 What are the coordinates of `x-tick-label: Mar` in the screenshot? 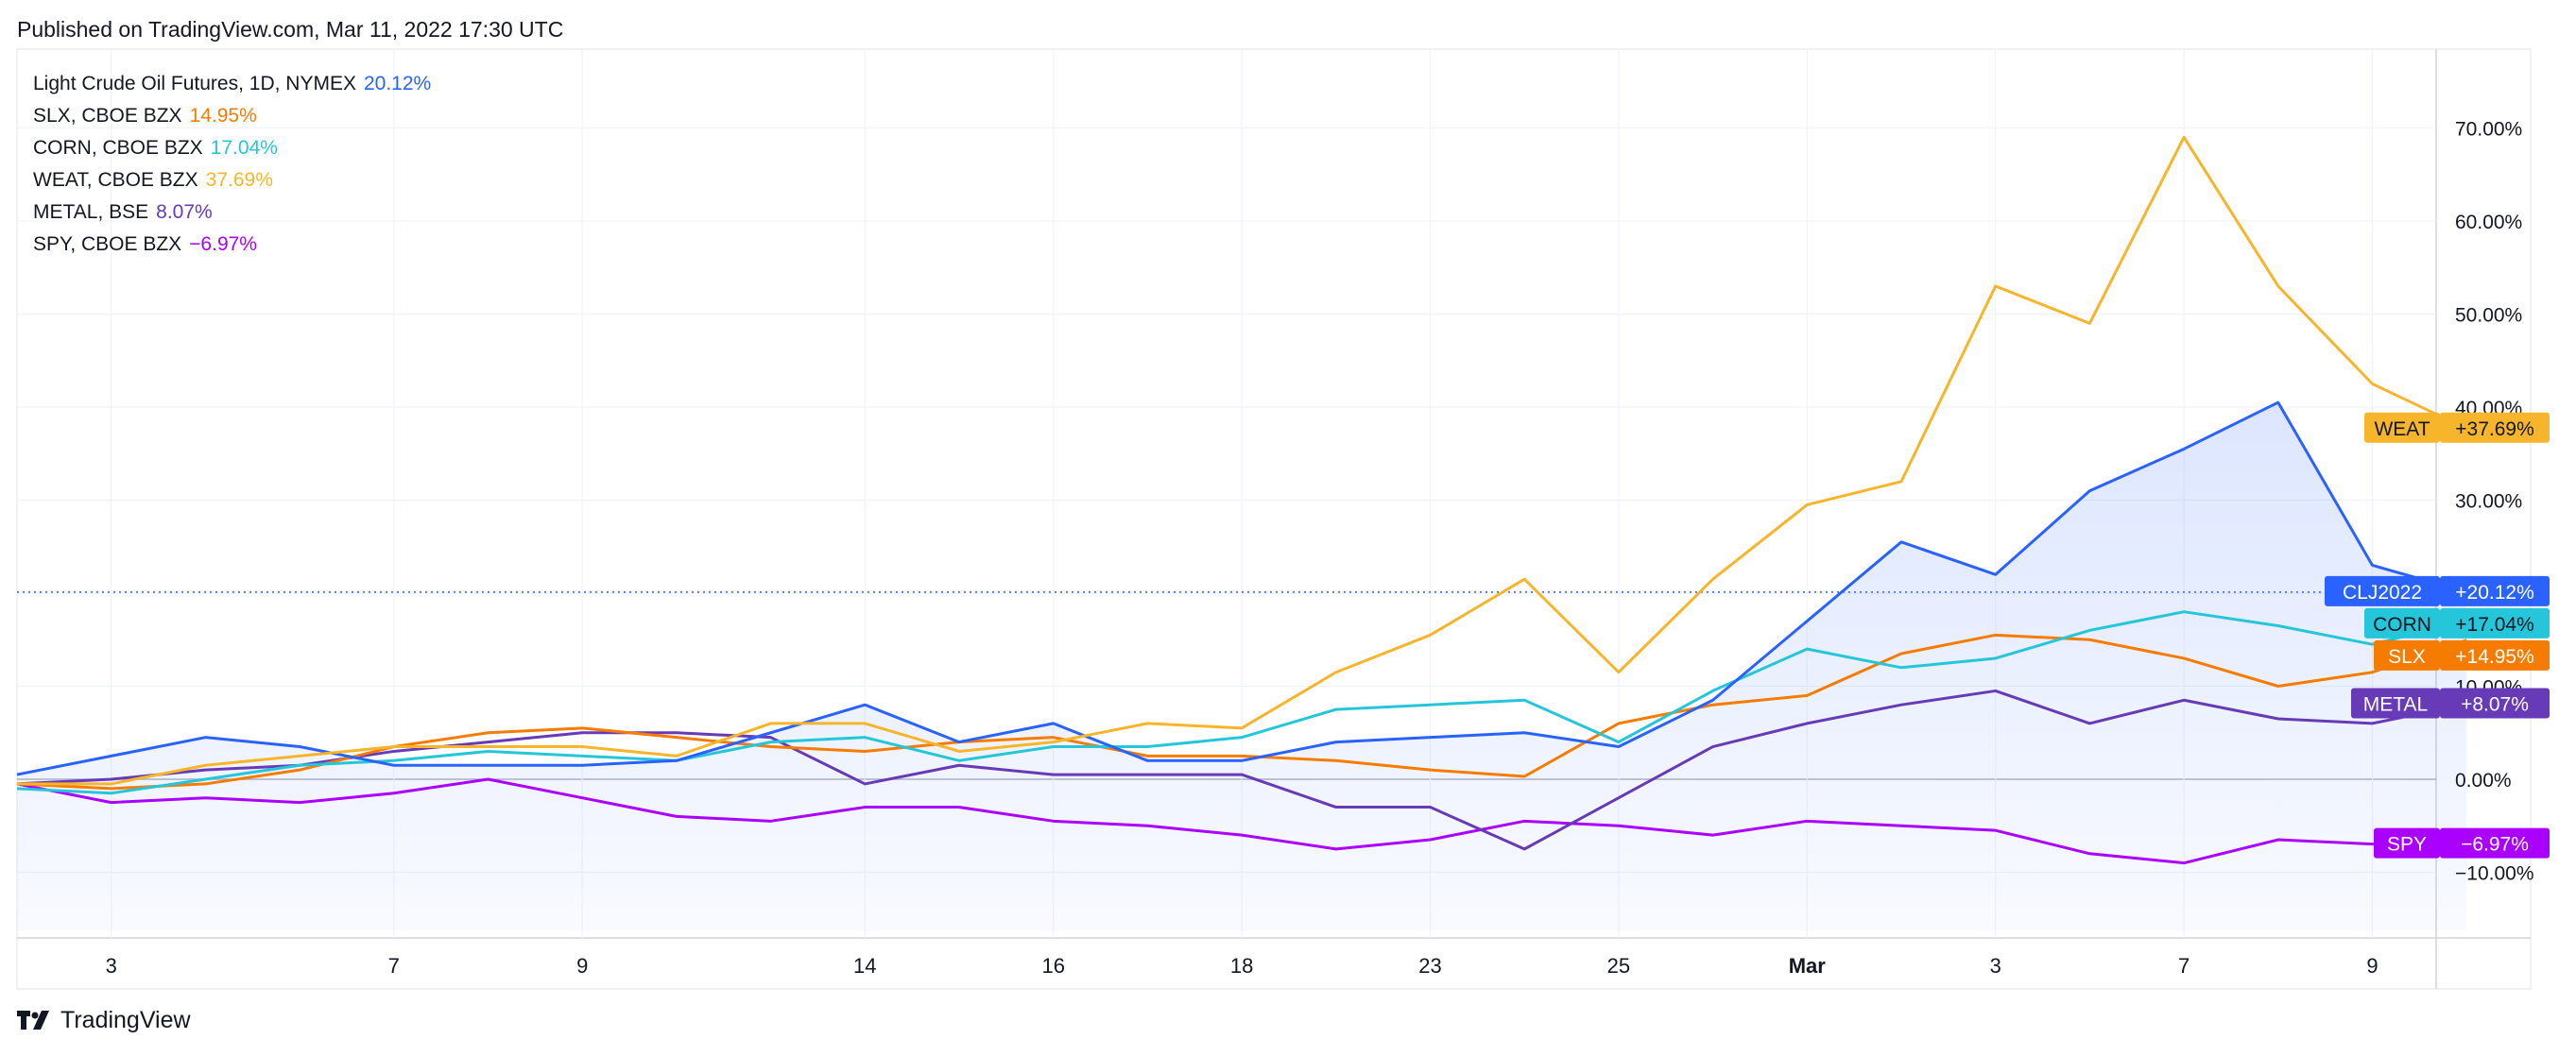 It's located at (1808, 966).